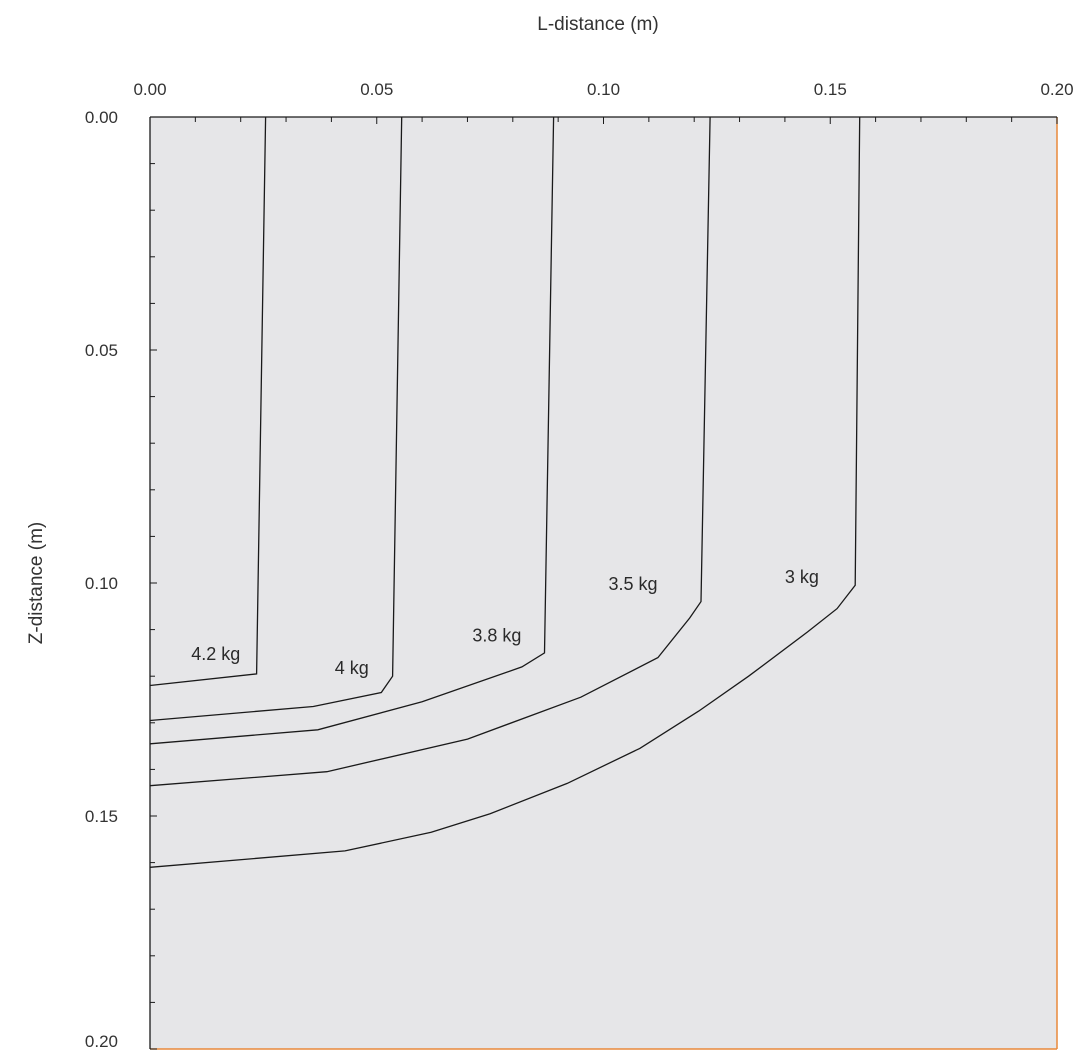 The image size is (1088, 1055). Describe the element at coordinates (101, 1041) in the screenshot. I see `y-tick-label: 0.20` at that location.